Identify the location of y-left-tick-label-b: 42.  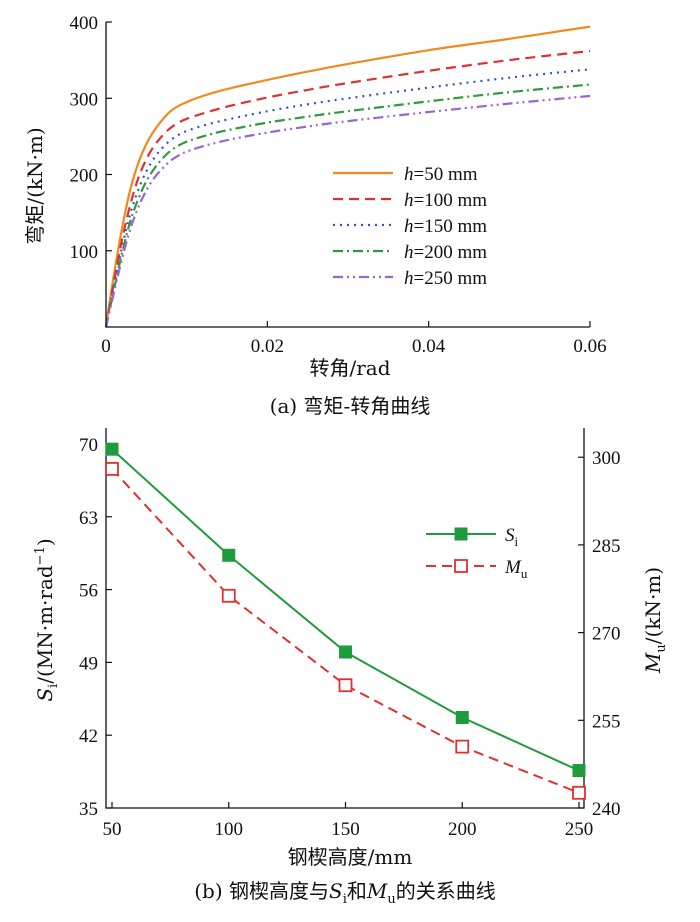
(88, 736).